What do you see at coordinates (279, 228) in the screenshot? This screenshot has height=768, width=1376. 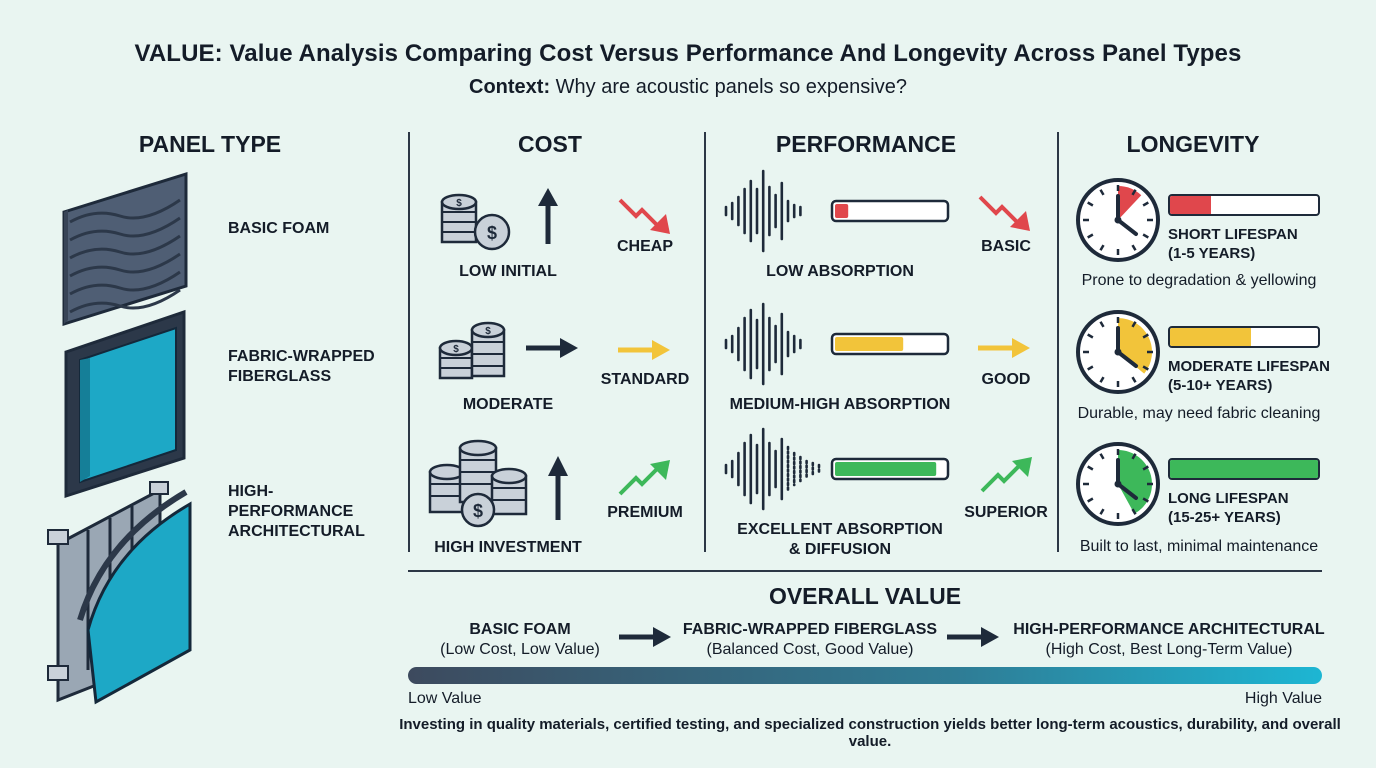 I see `panel-label: BASIC FOAM` at bounding box center [279, 228].